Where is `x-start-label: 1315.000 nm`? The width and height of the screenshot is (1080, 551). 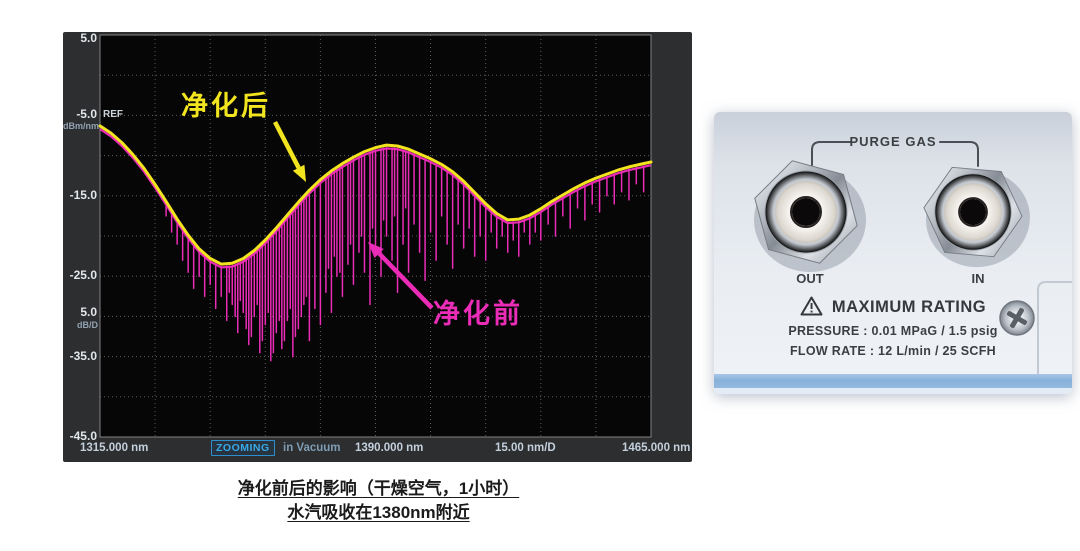
x-start-label: 1315.000 nm is located at coordinates (114, 448).